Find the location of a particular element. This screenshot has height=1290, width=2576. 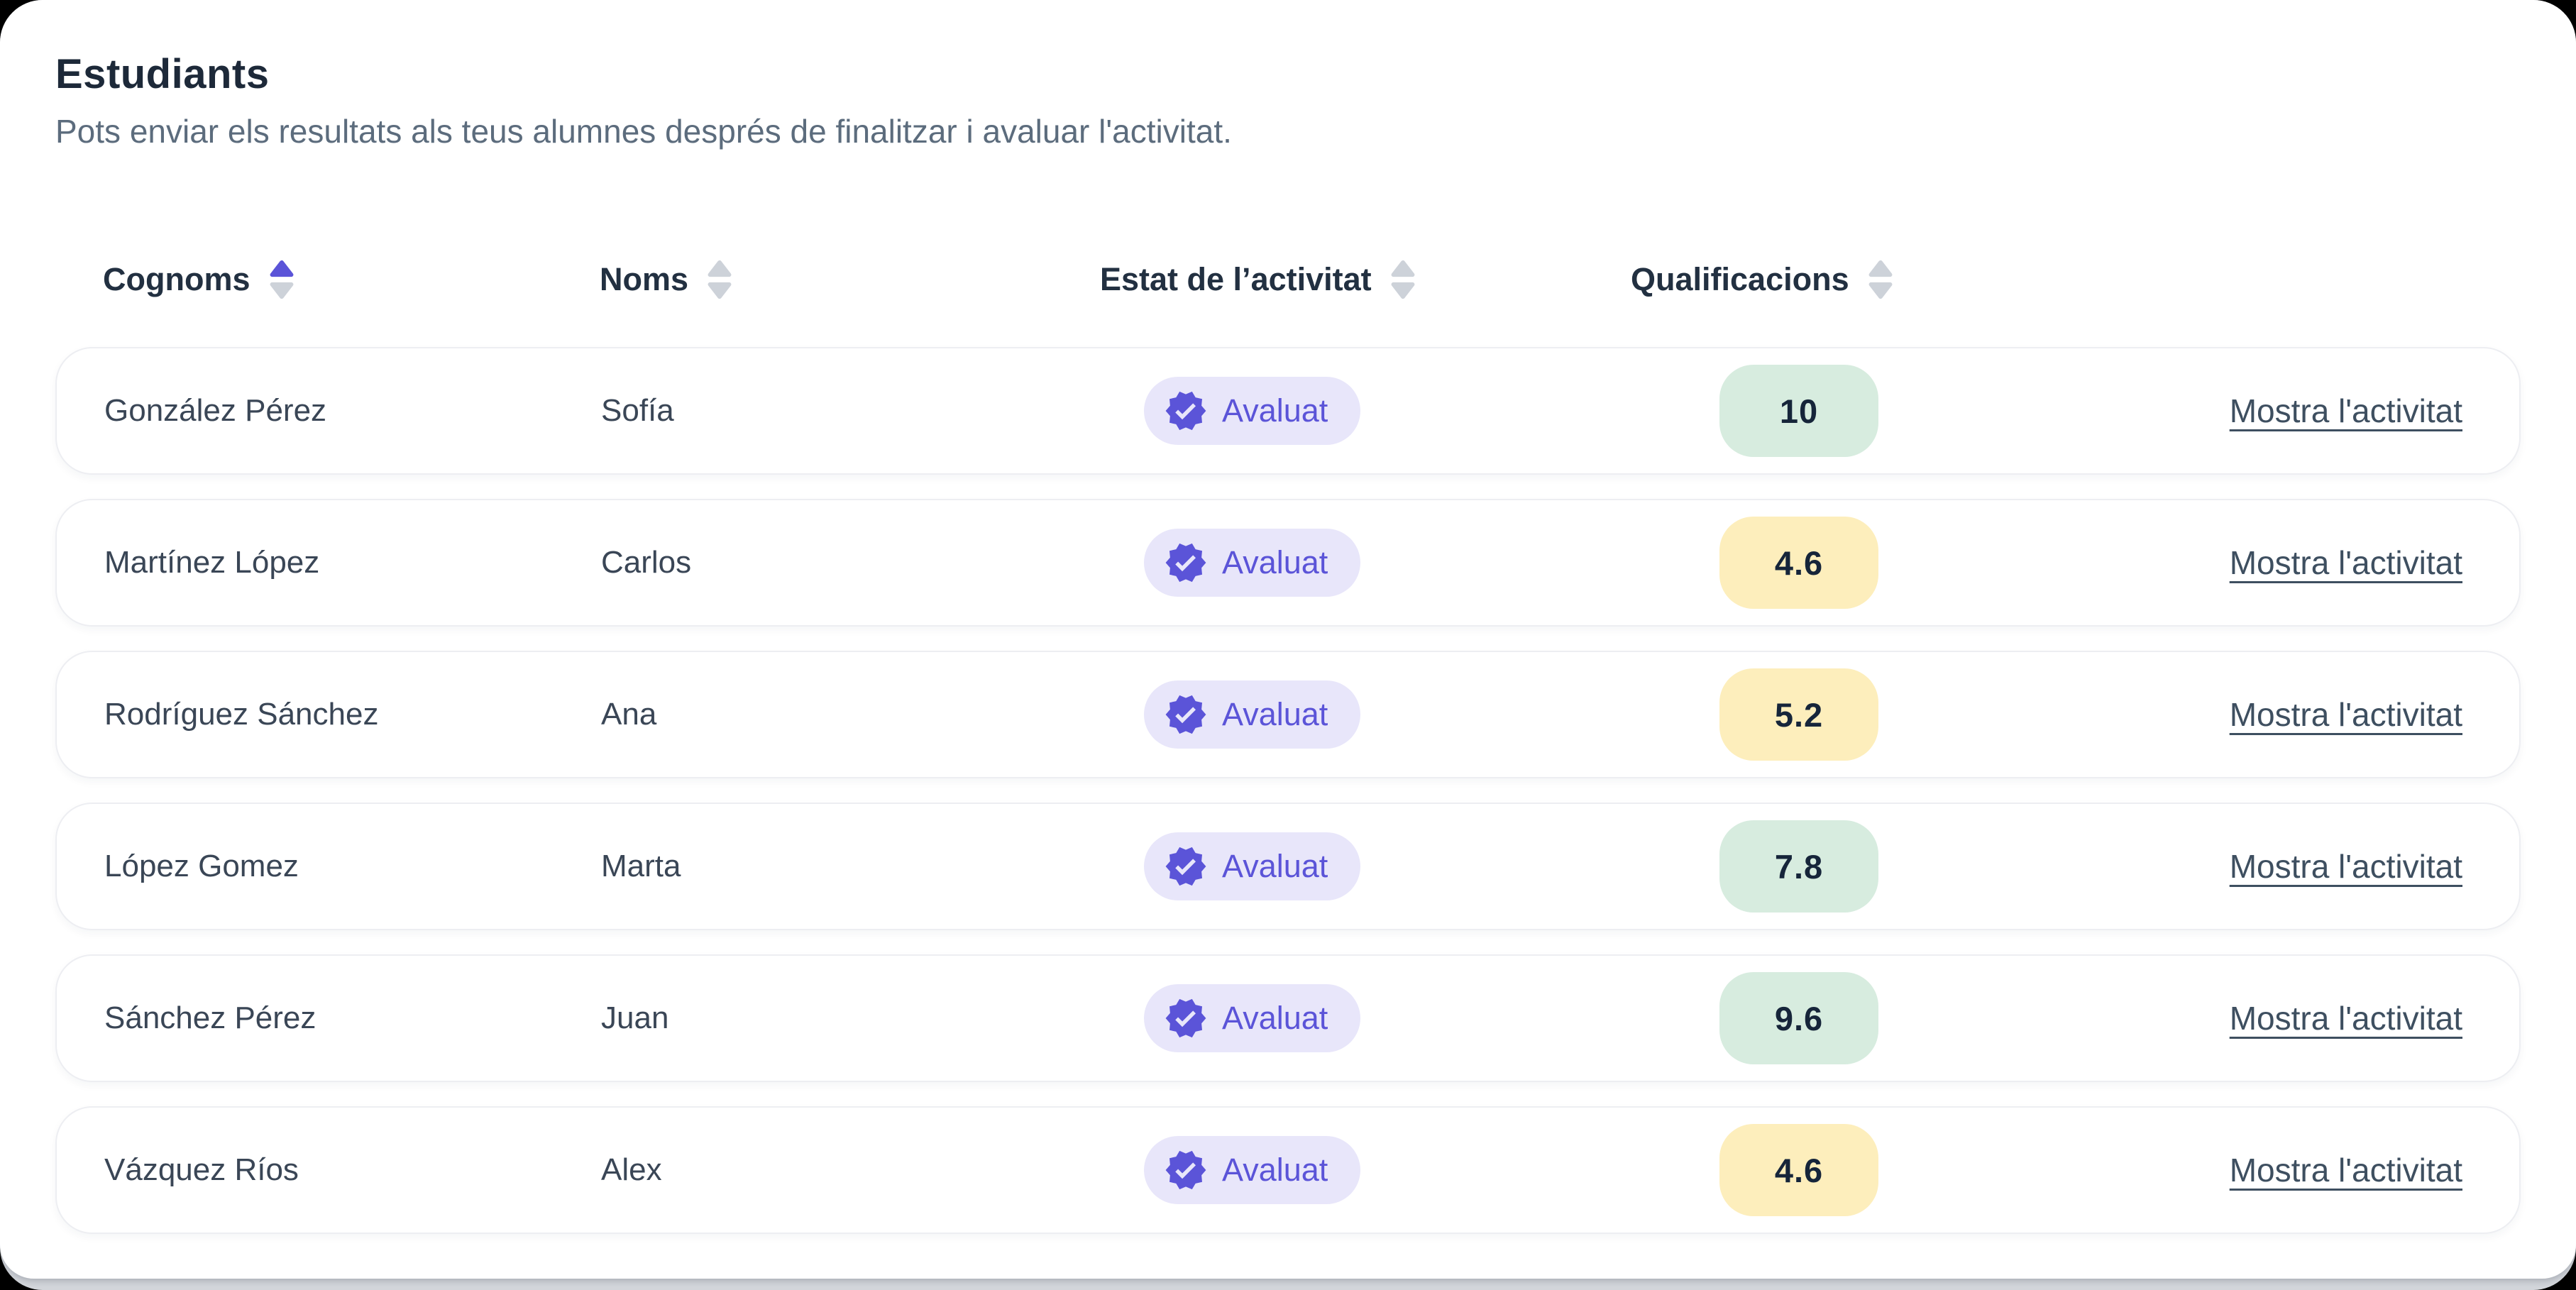

grade-badge: 10 is located at coordinates (1798, 412).